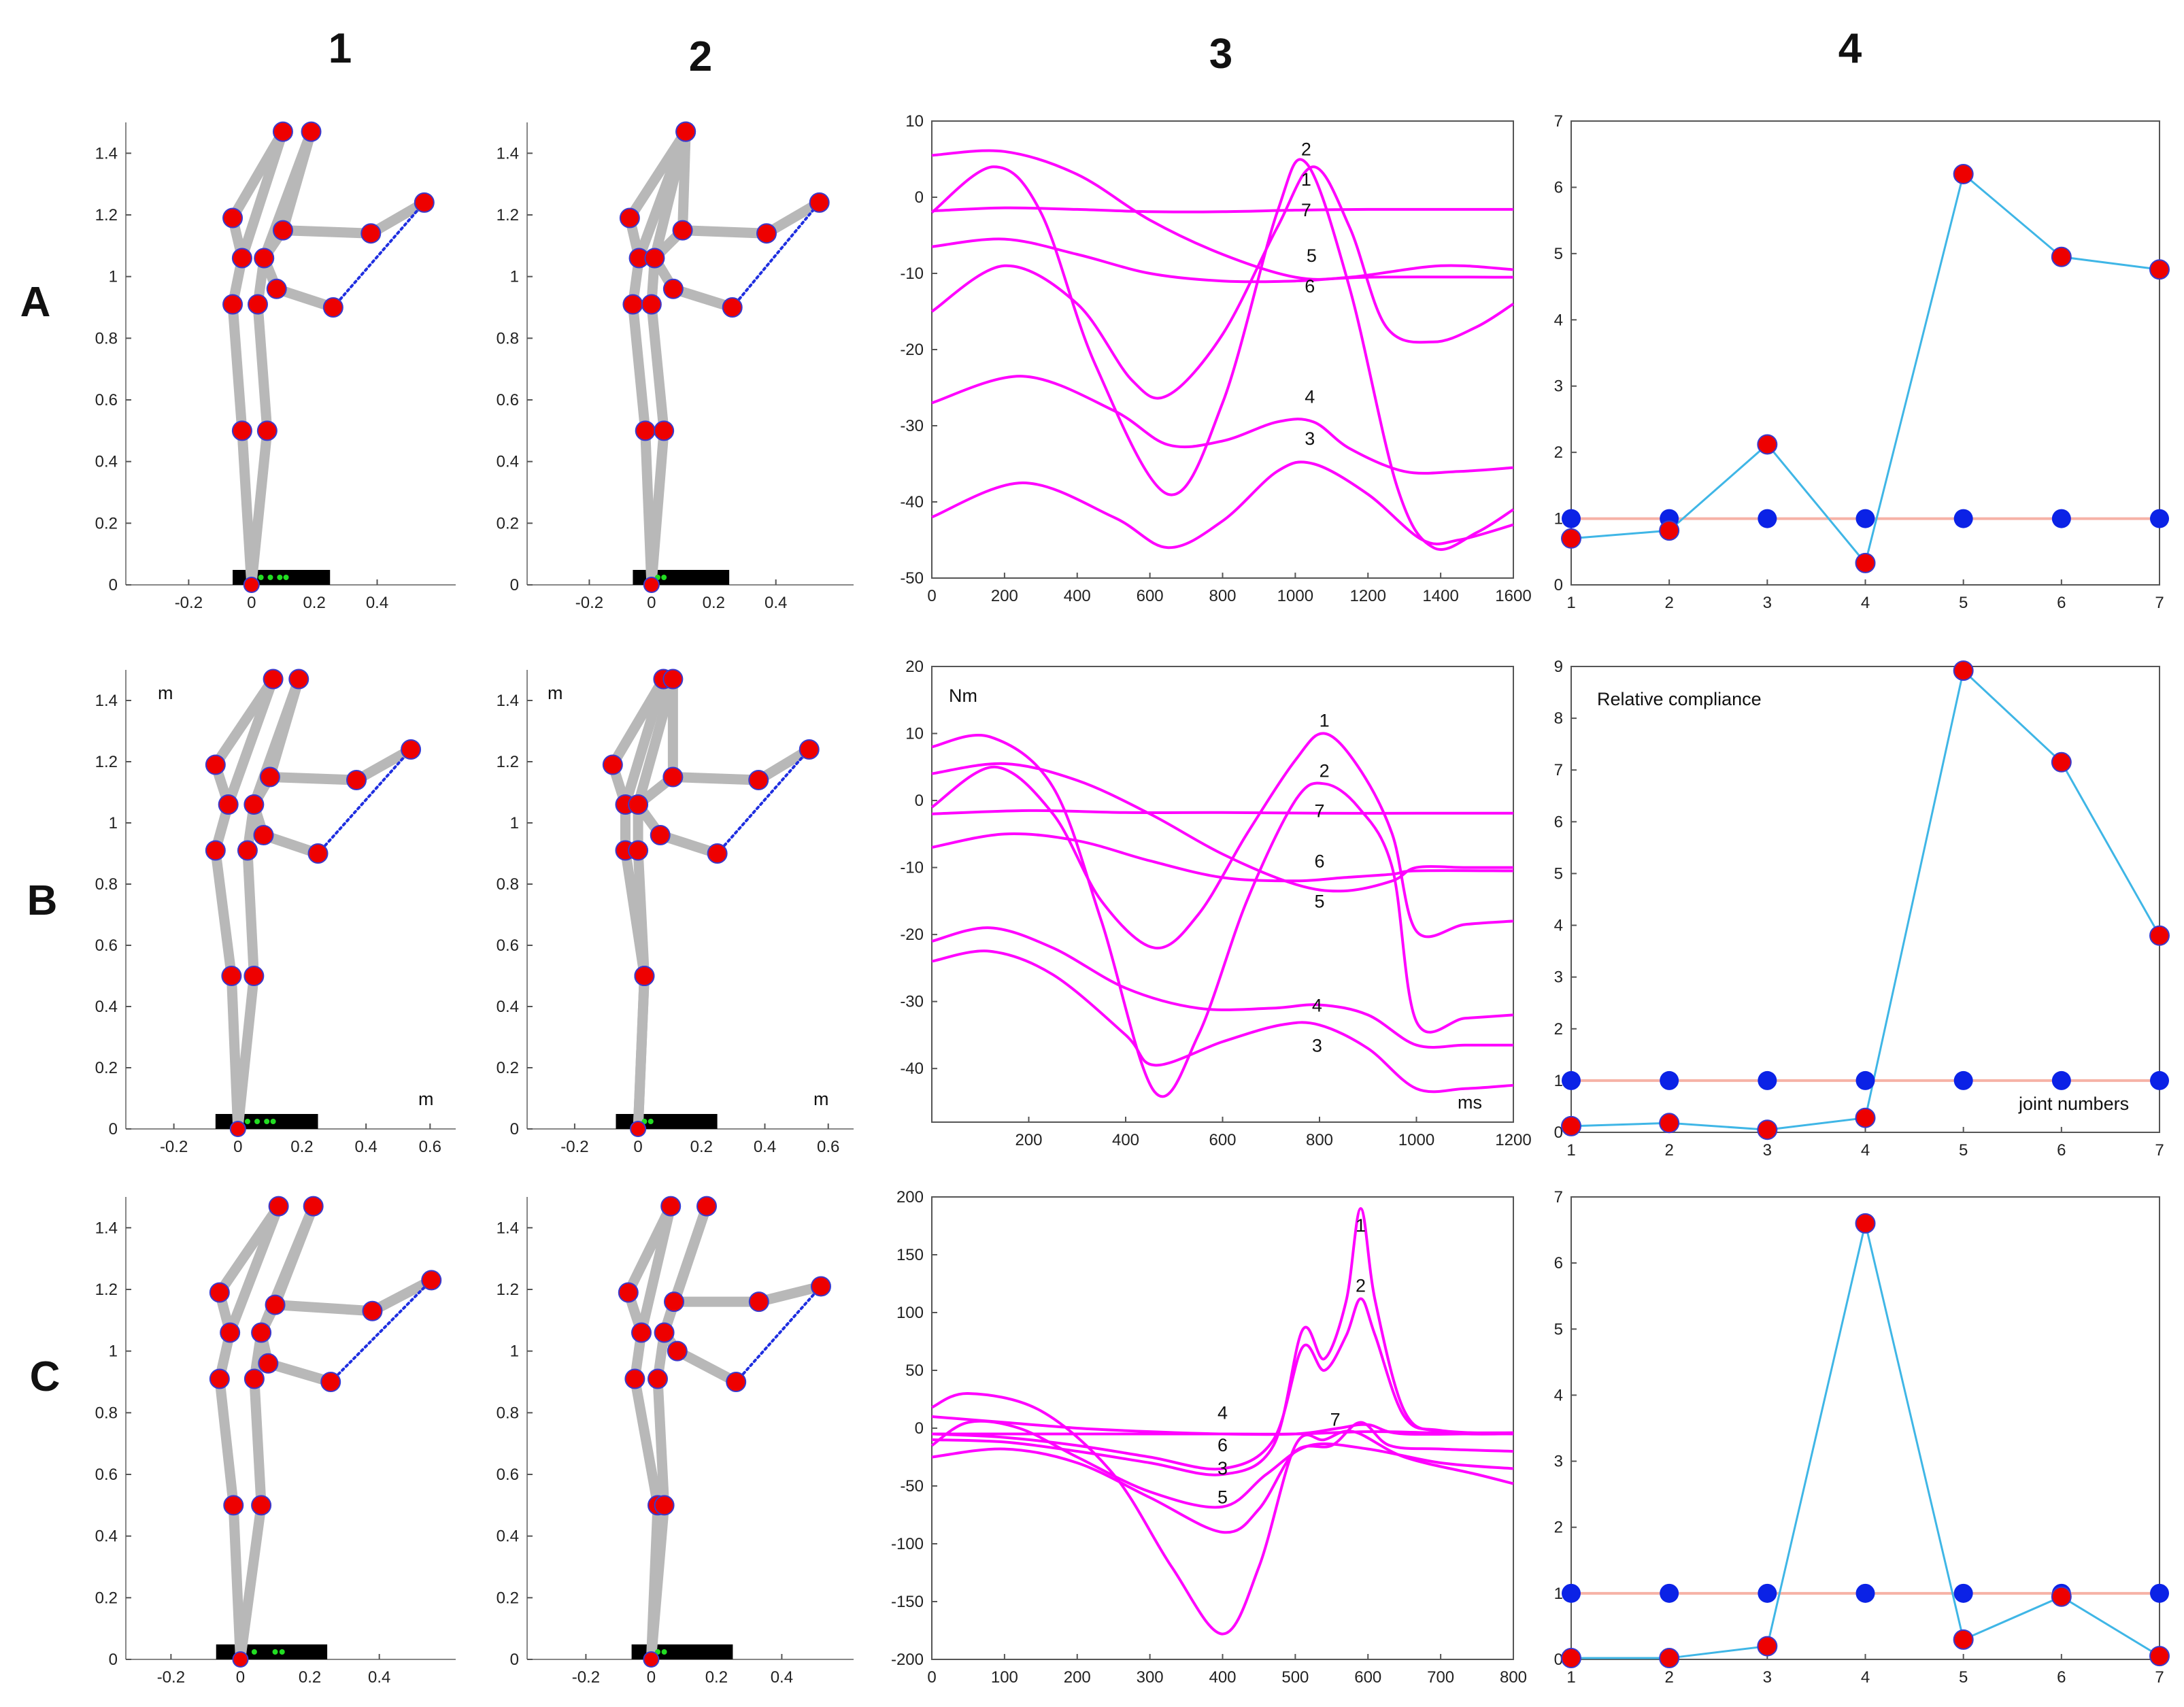 The image size is (2184, 1707). What do you see at coordinates (1416, 1140) in the screenshot?
I see `x-tick-label: 1000` at bounding box center [1416, 1140].